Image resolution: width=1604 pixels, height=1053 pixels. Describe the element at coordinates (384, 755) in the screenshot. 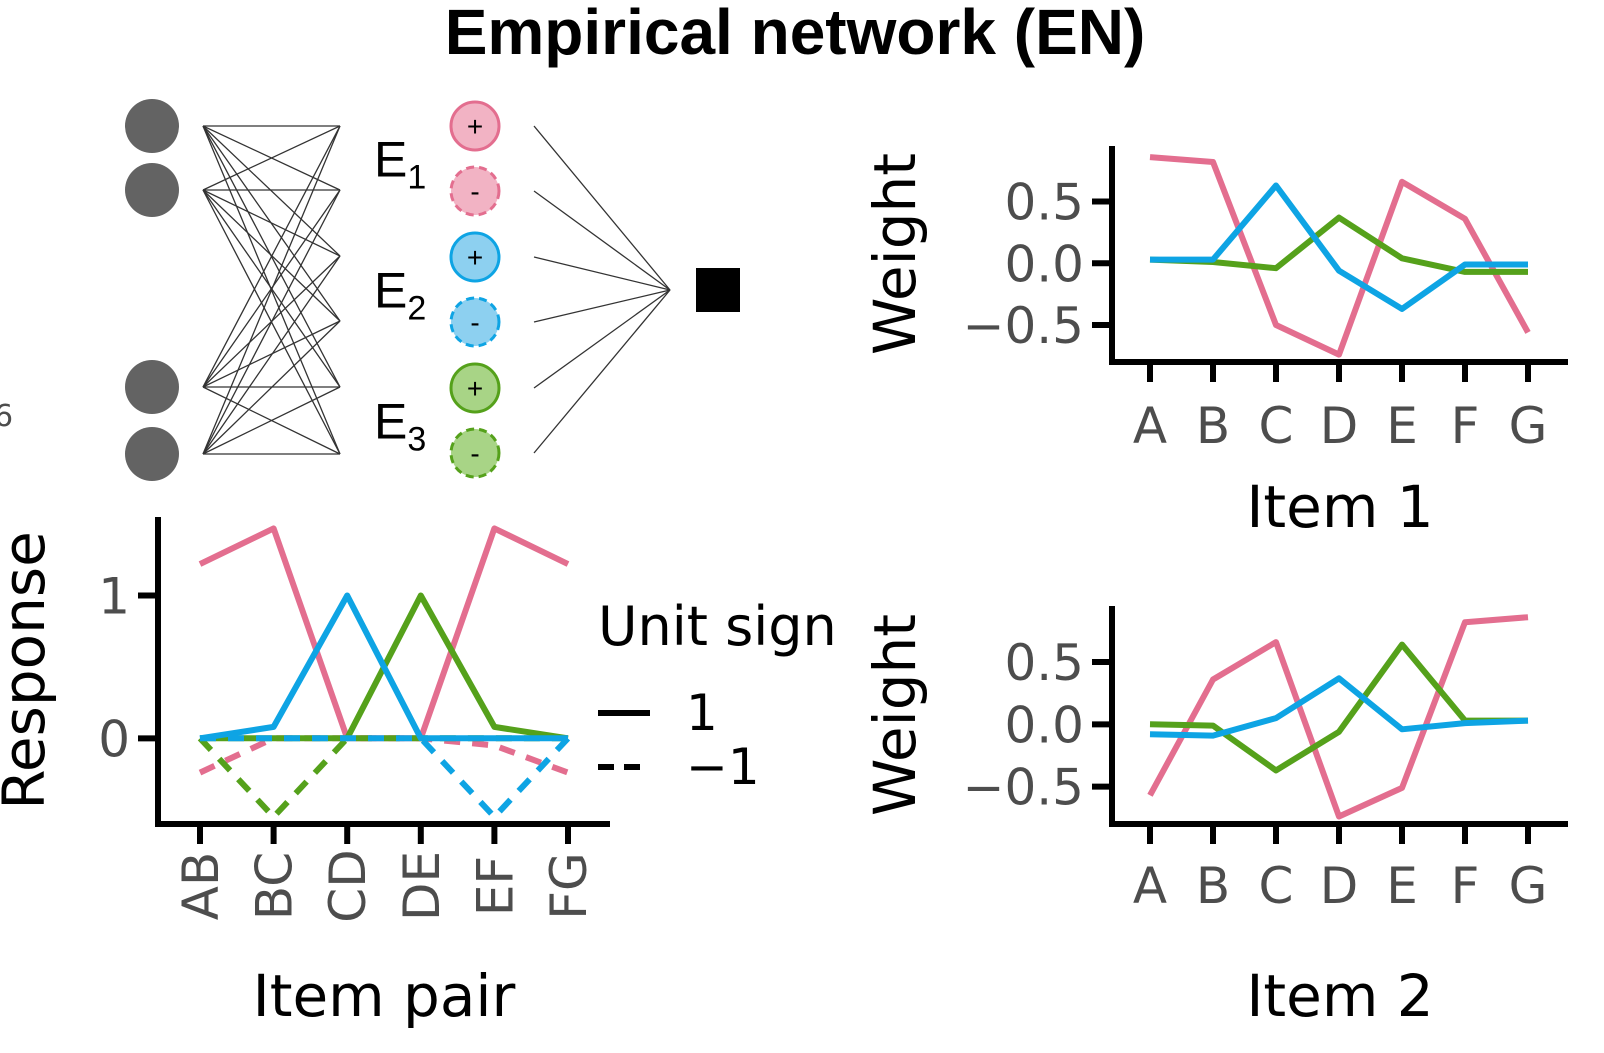

I see `series-line-e1-dashed` at that location.